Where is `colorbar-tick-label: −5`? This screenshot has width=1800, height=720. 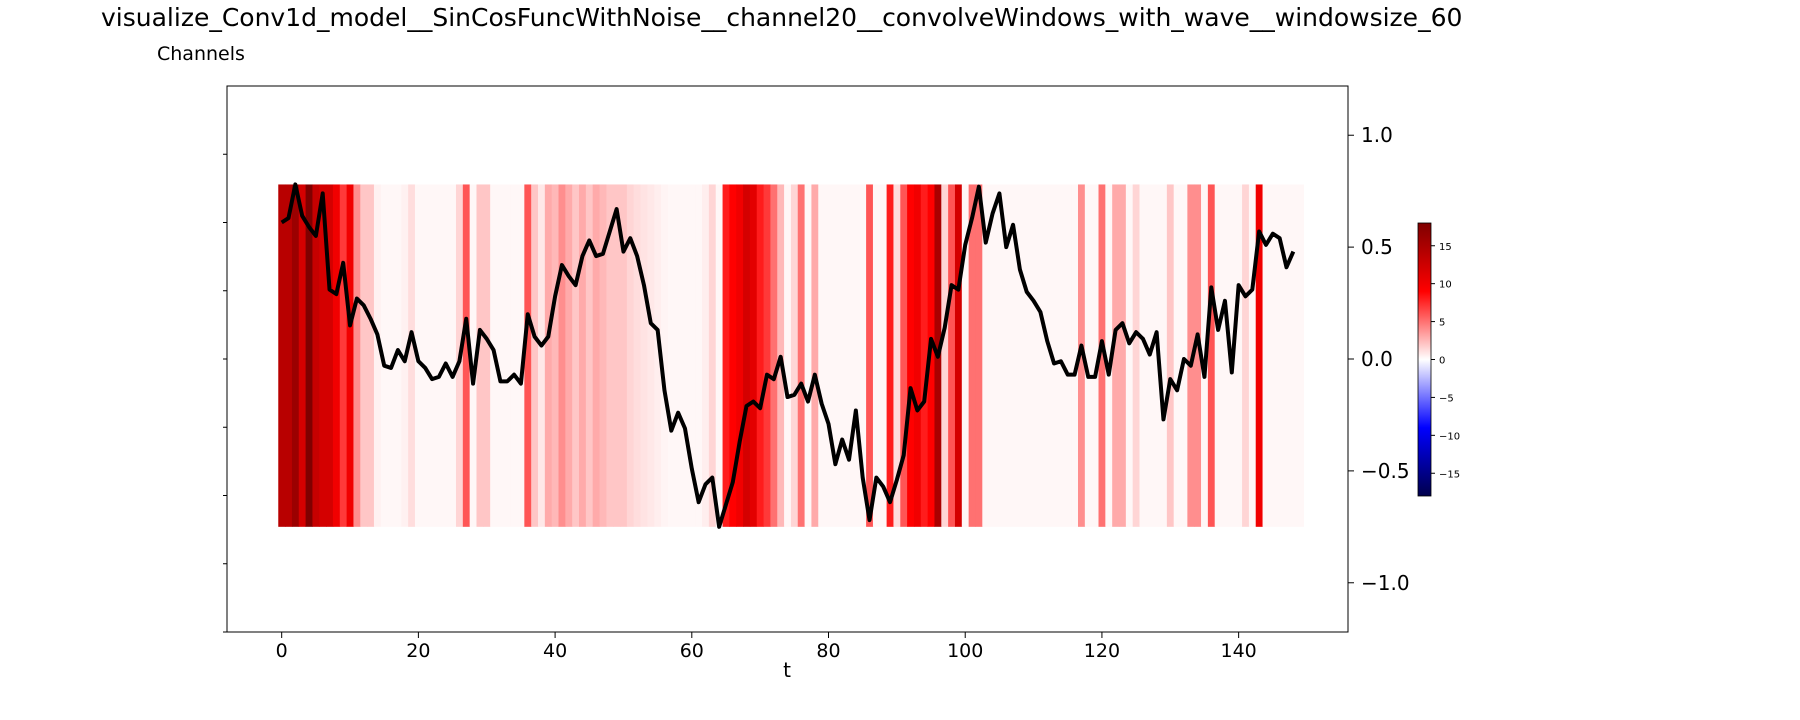
colorbar-tick-label: −5 is located at coordinates (1446, 398).